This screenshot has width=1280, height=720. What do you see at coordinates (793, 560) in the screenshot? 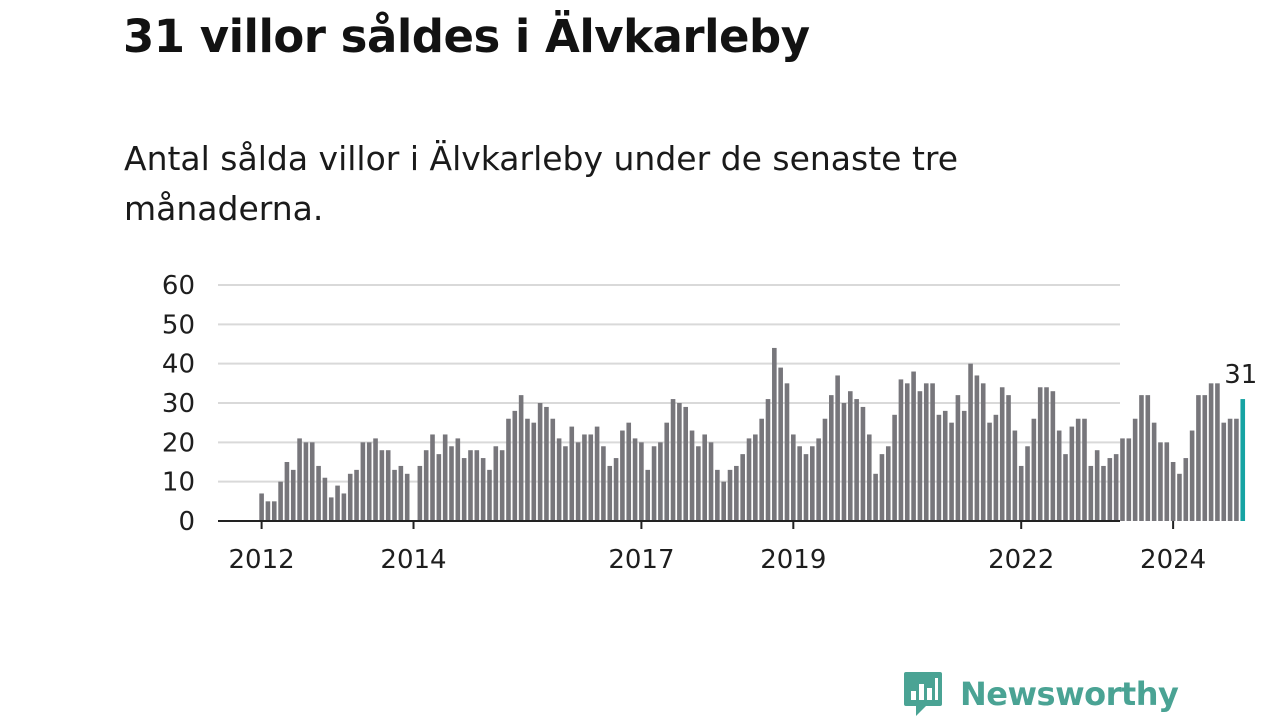
I see `x-tick-label: 2019` at bounding box center [793, 560].